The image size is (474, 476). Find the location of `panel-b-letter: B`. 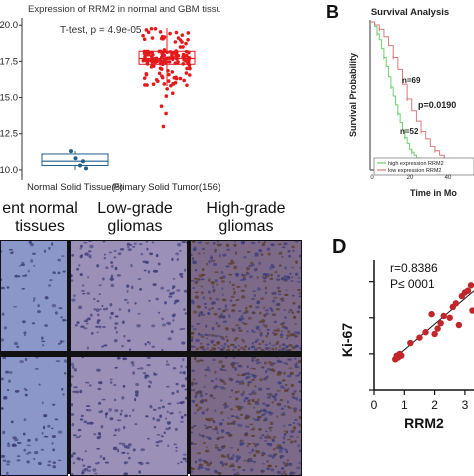

panel-b-letter: B is located at coordinates (332, 12).